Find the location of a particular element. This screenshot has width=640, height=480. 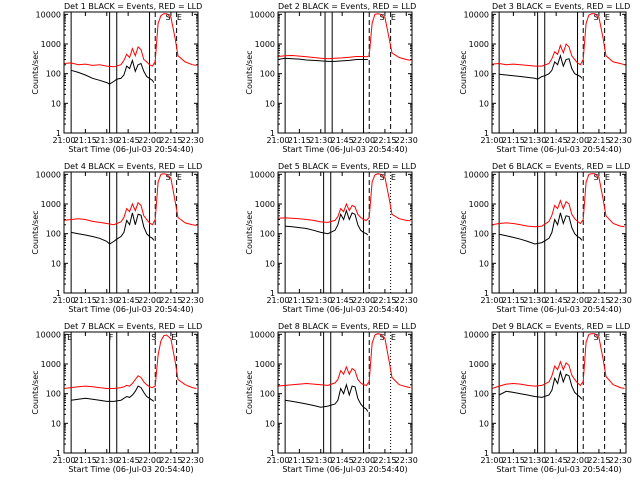

panel-title: Det 2 BLACK = Events, RED = LLD is located at coordinates (347, 6).